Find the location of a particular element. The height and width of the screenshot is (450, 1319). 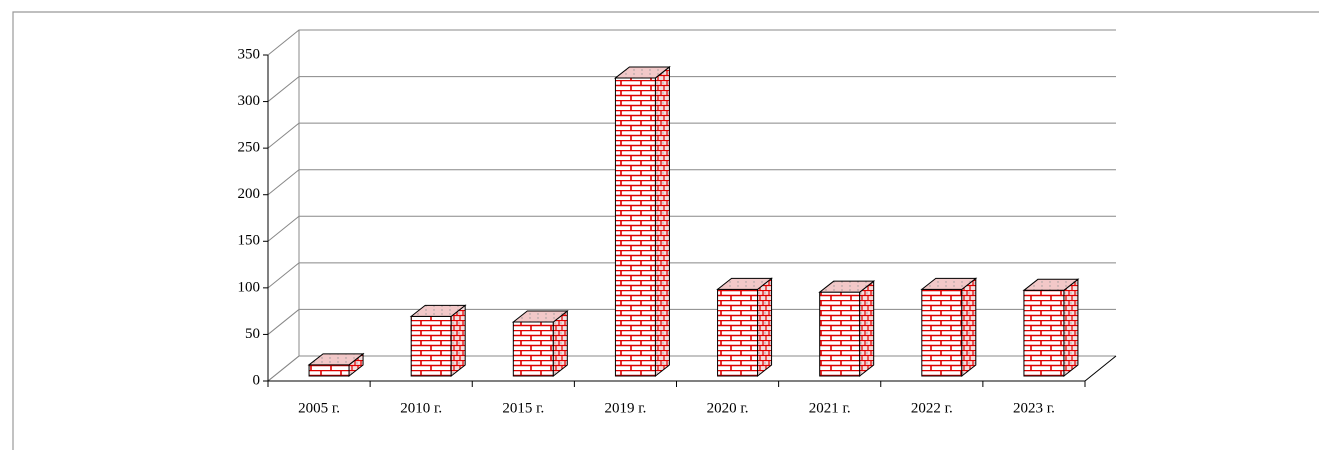

x-tick-label: 2005 г. is located at coordinates (319, 408).